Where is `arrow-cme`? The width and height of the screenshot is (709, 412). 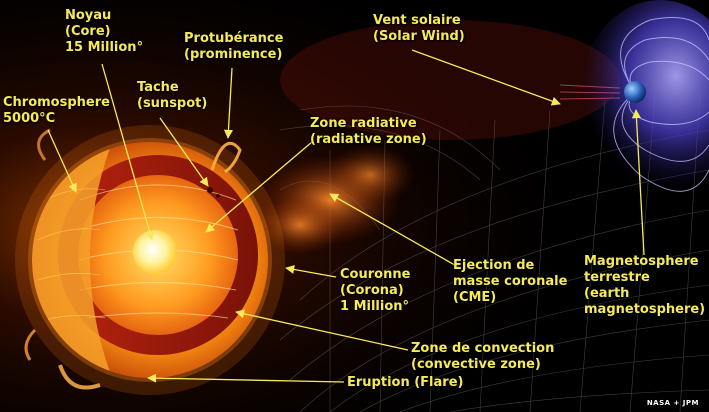
arrow-cme is located at coordinates (395, 231).